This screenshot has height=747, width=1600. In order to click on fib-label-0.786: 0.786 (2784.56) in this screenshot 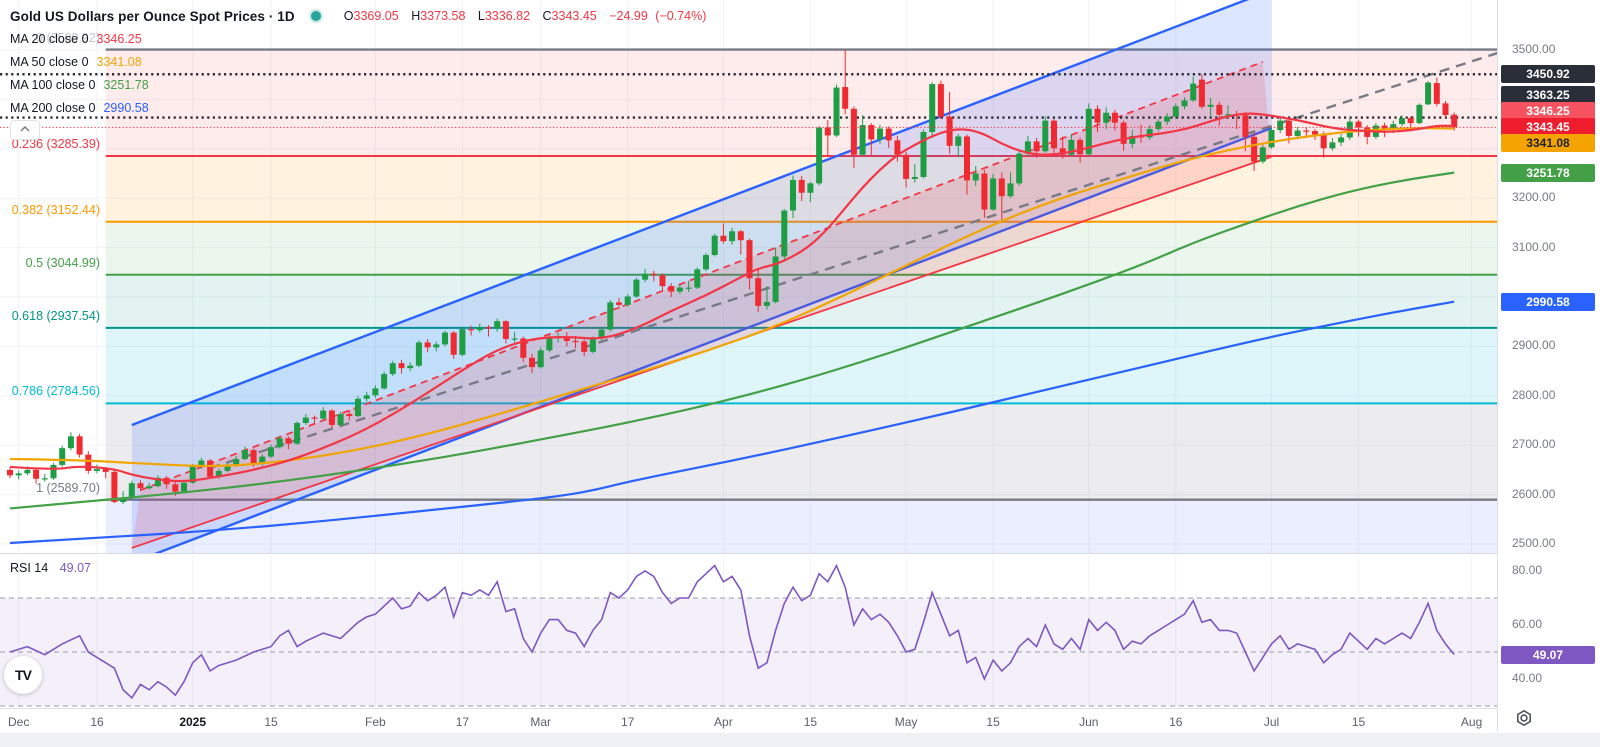, I will do `click(55, 391)`.